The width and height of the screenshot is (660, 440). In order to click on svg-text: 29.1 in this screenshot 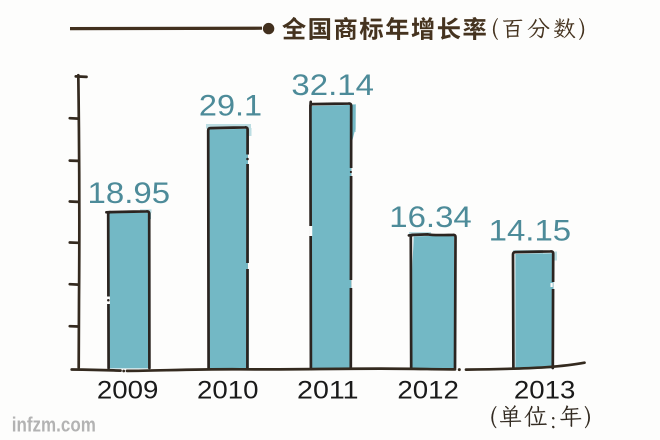, I will do `click(230, 105)`.